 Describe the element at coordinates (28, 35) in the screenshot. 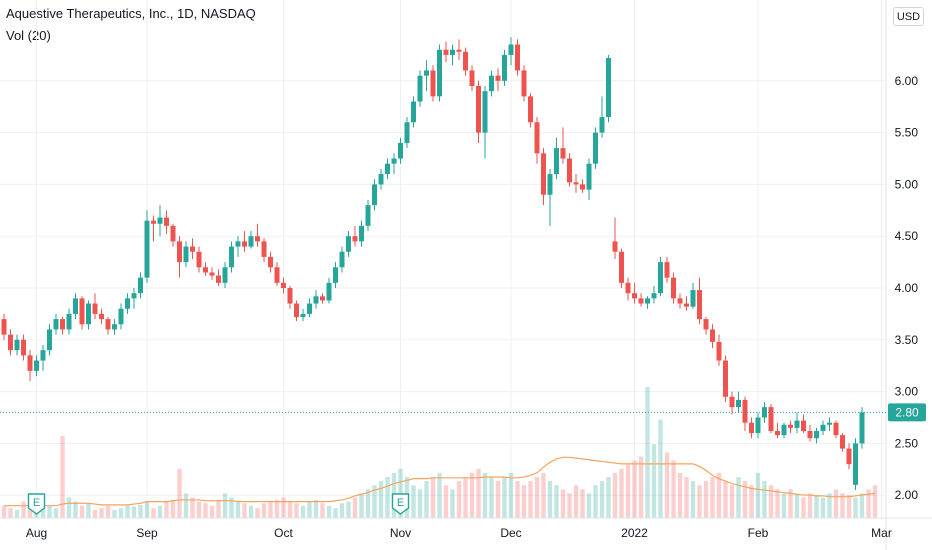

I see `volume-indicator-label: Vol (20)` at that location.